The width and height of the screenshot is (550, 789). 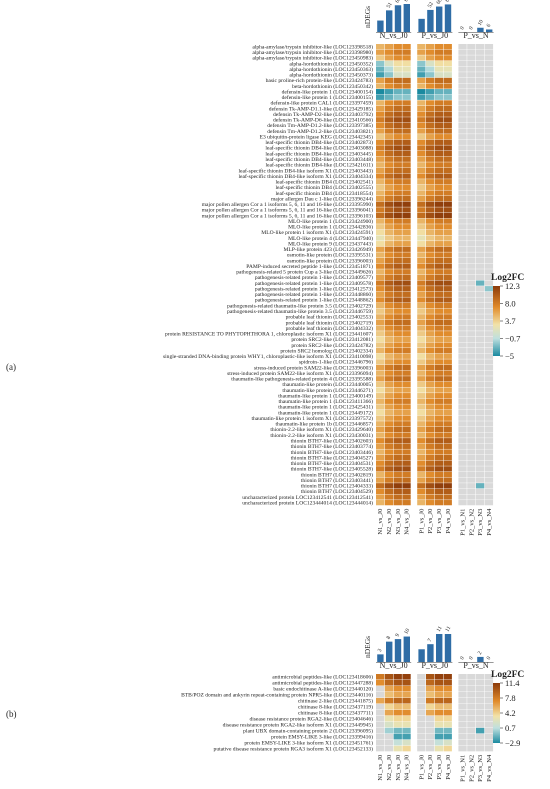 What do you see at coordinates (496, 713) in the screenshot?
I see `legend-colorbar` at bounding box center [496, 713].